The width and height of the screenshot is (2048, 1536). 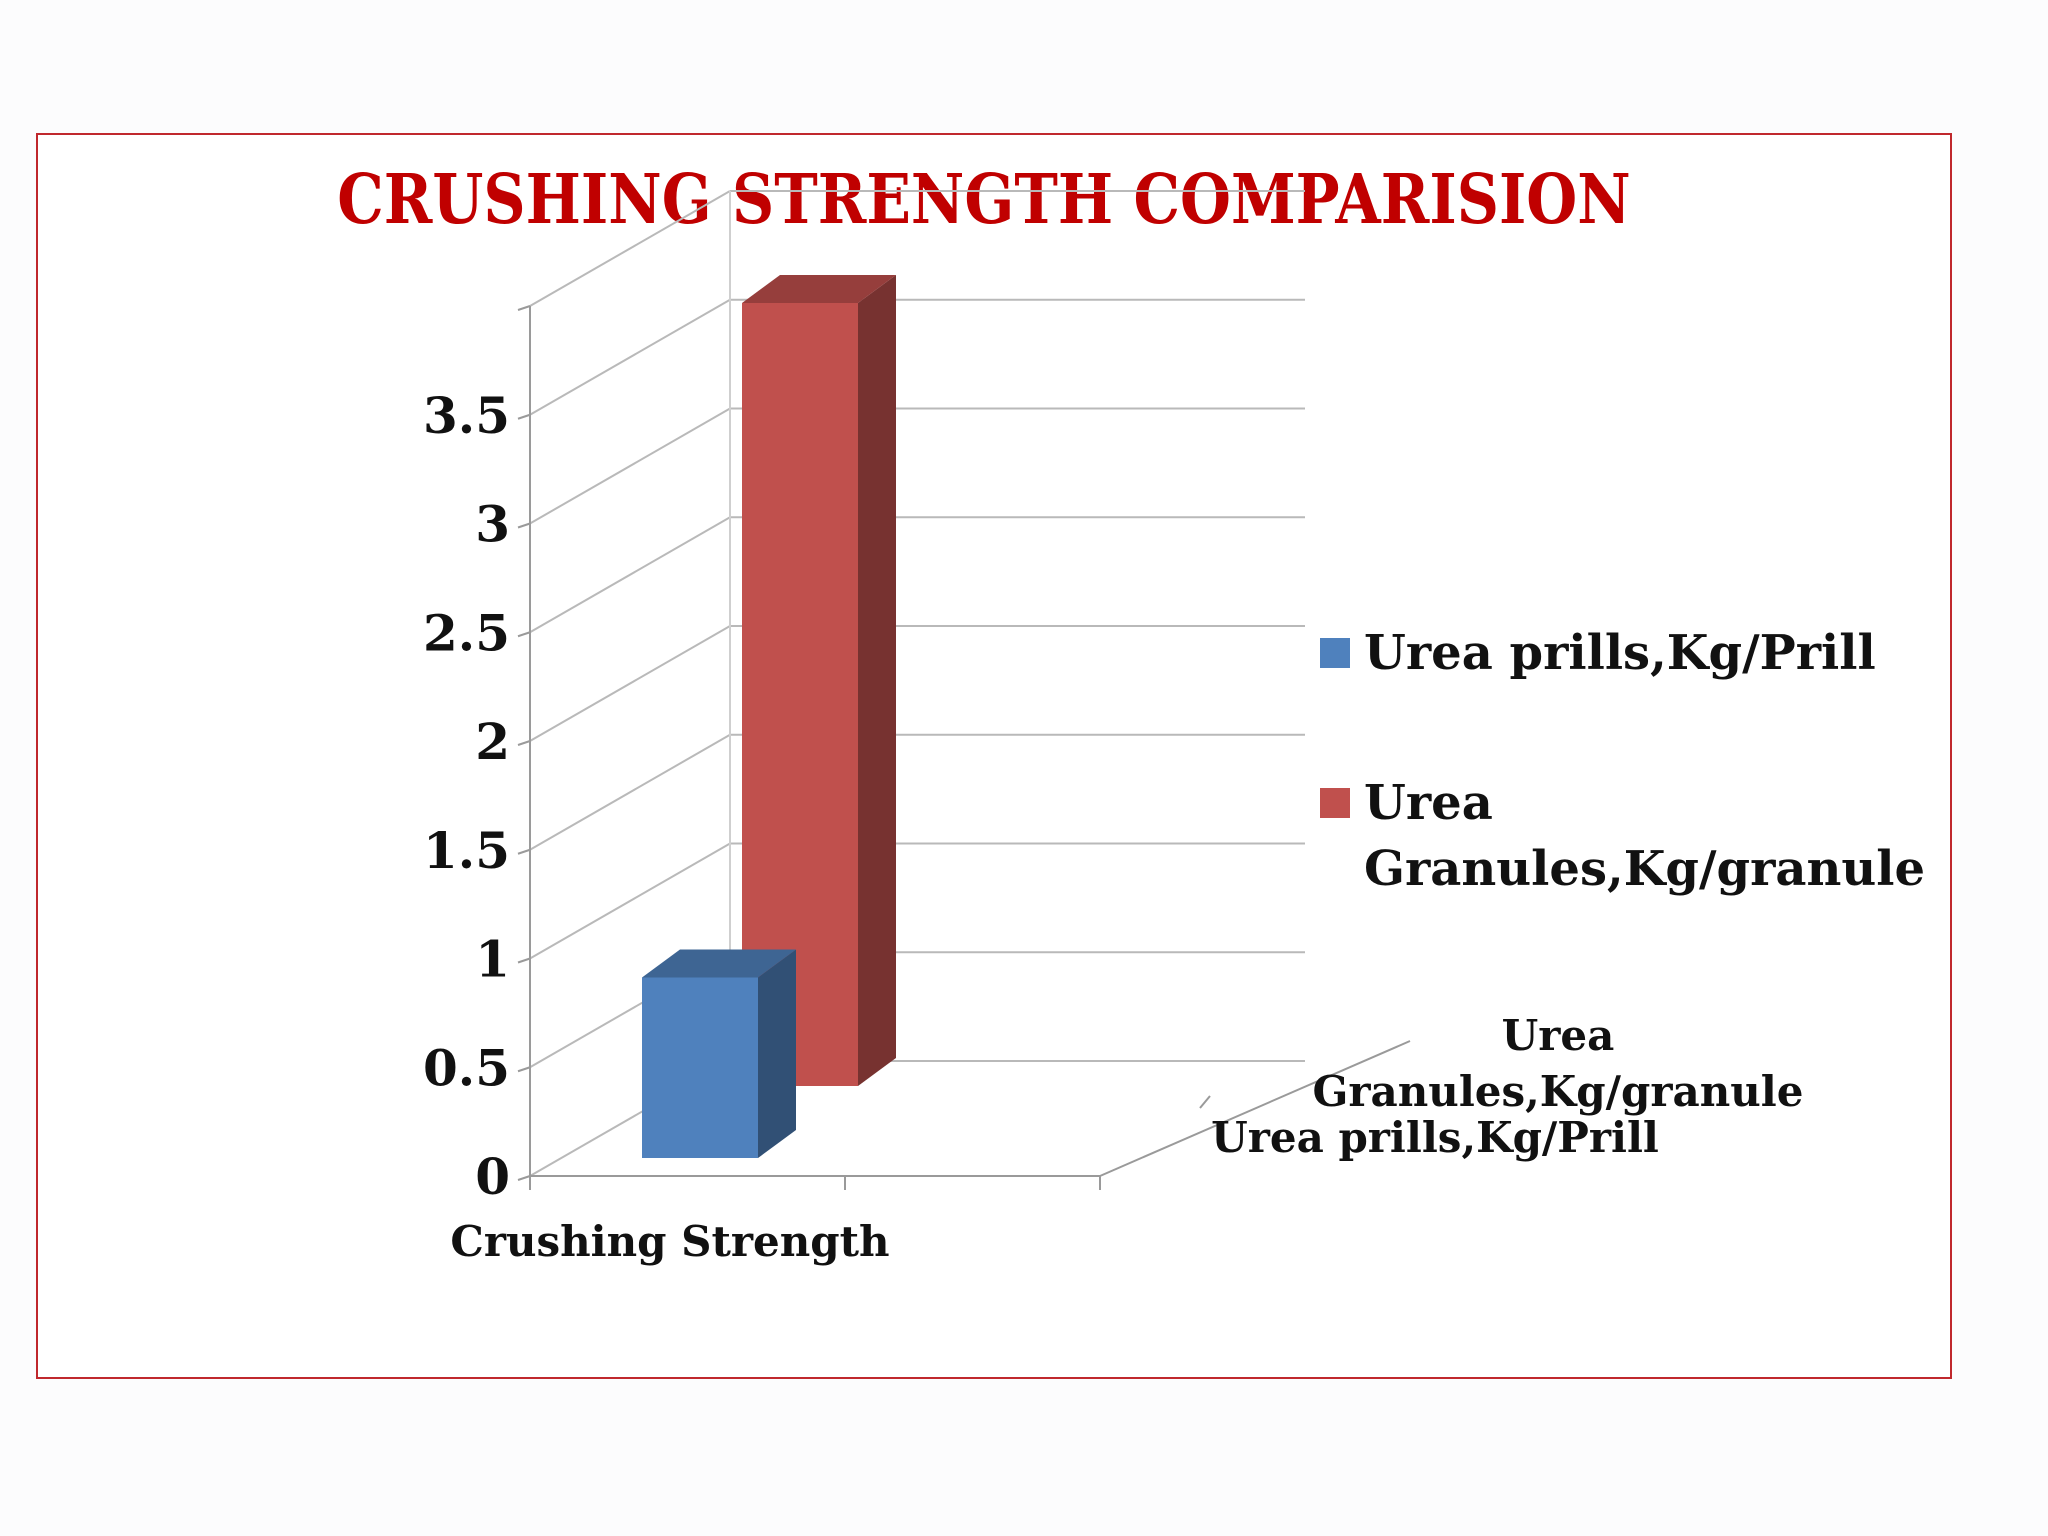 I want to click on bar-urea-granules, so click(x=819, y=680).